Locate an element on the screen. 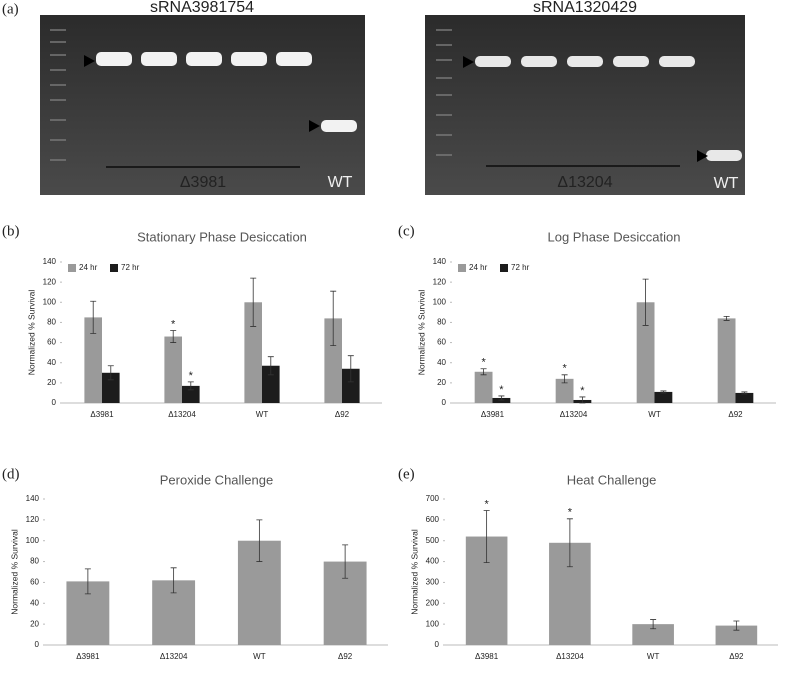 Image resolution: width=800 pixels, height=691 pixels. panel-label: (a) is located at coordinates (10, 9).